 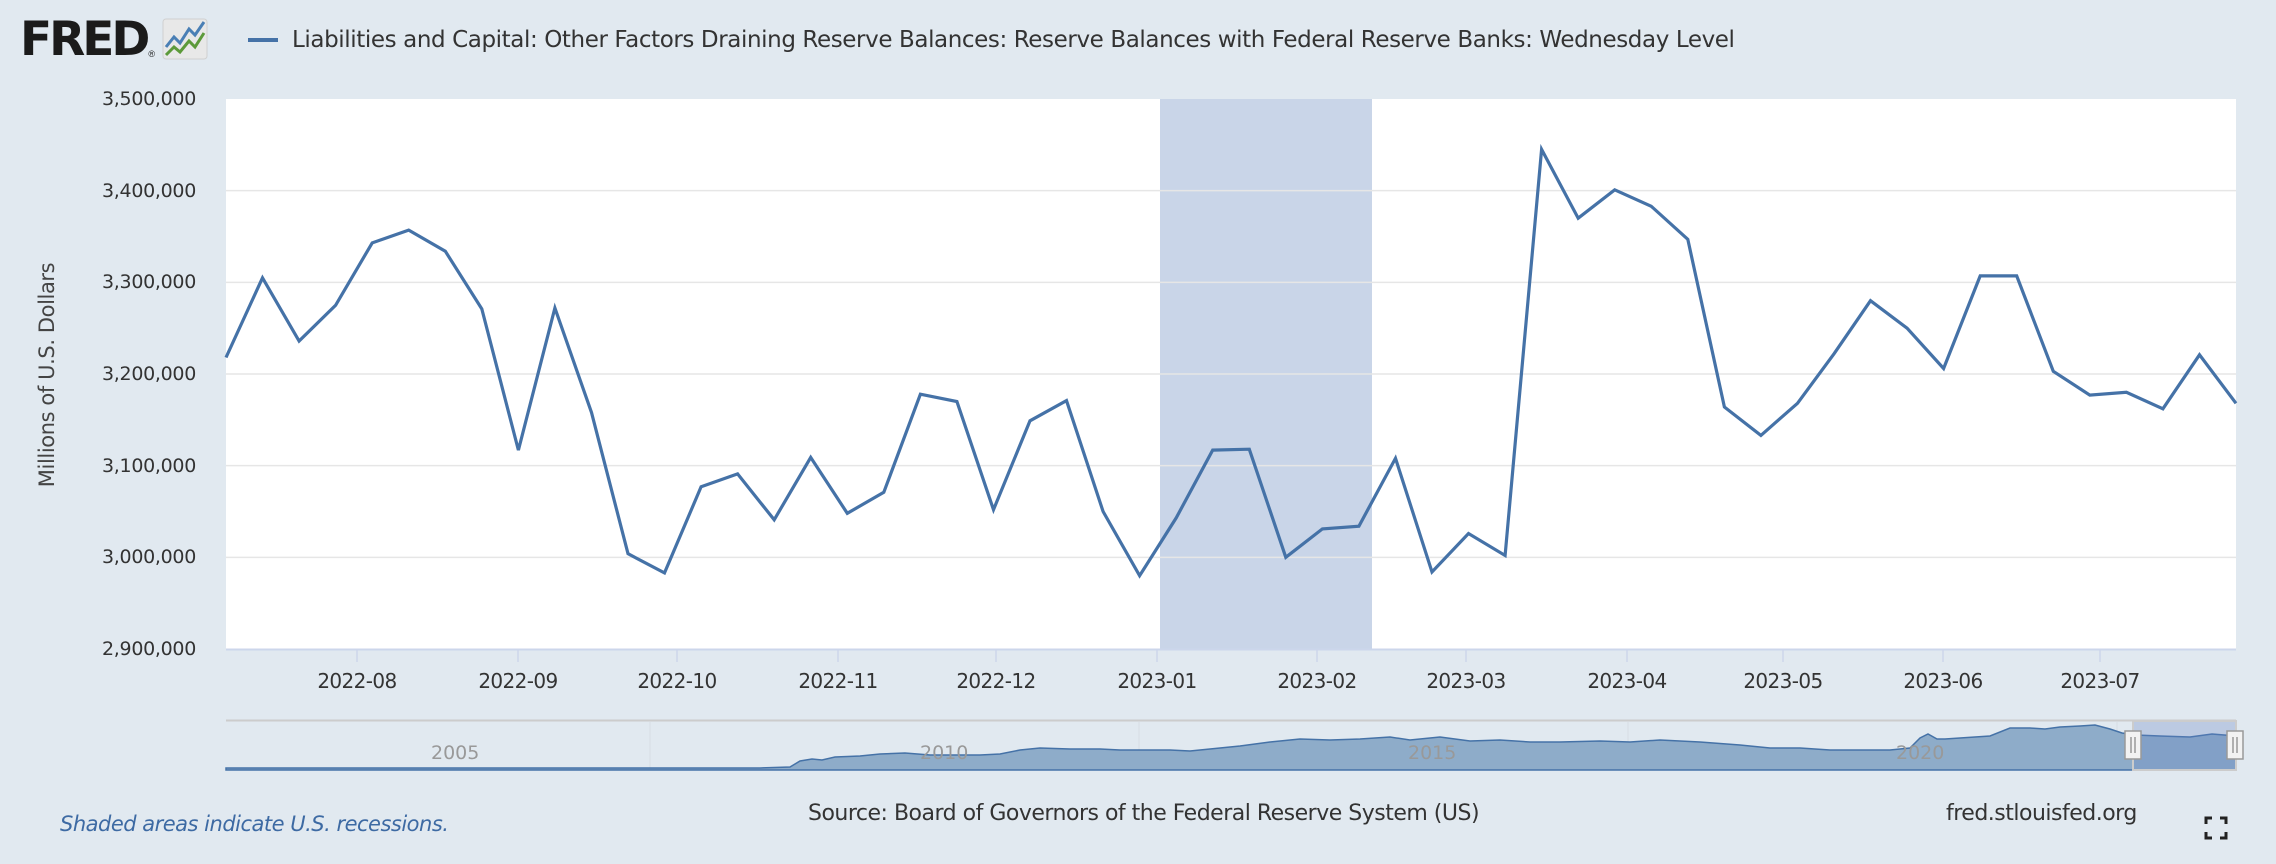 I want to click on y-tick-label: 3,100,000, so click(x=149, y=465).